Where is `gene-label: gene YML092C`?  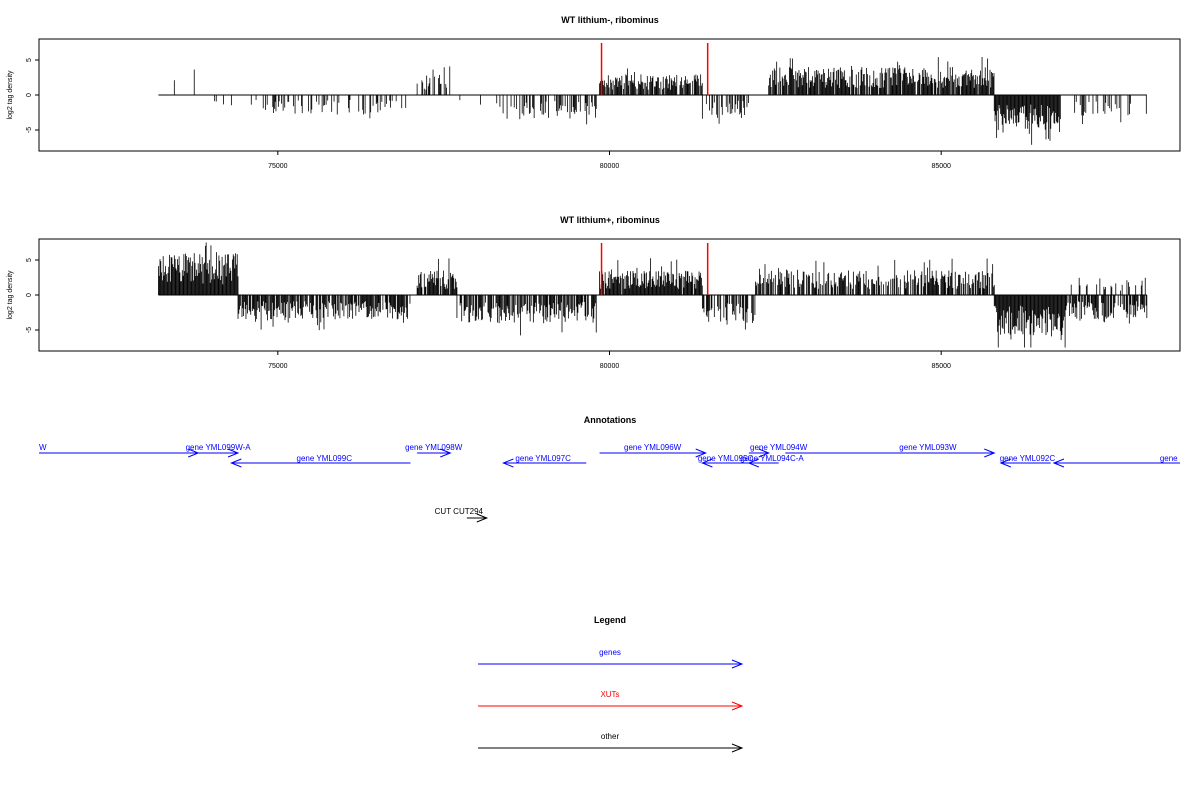
gene-label: gene YML092C is located at coordinates (1028, 458).